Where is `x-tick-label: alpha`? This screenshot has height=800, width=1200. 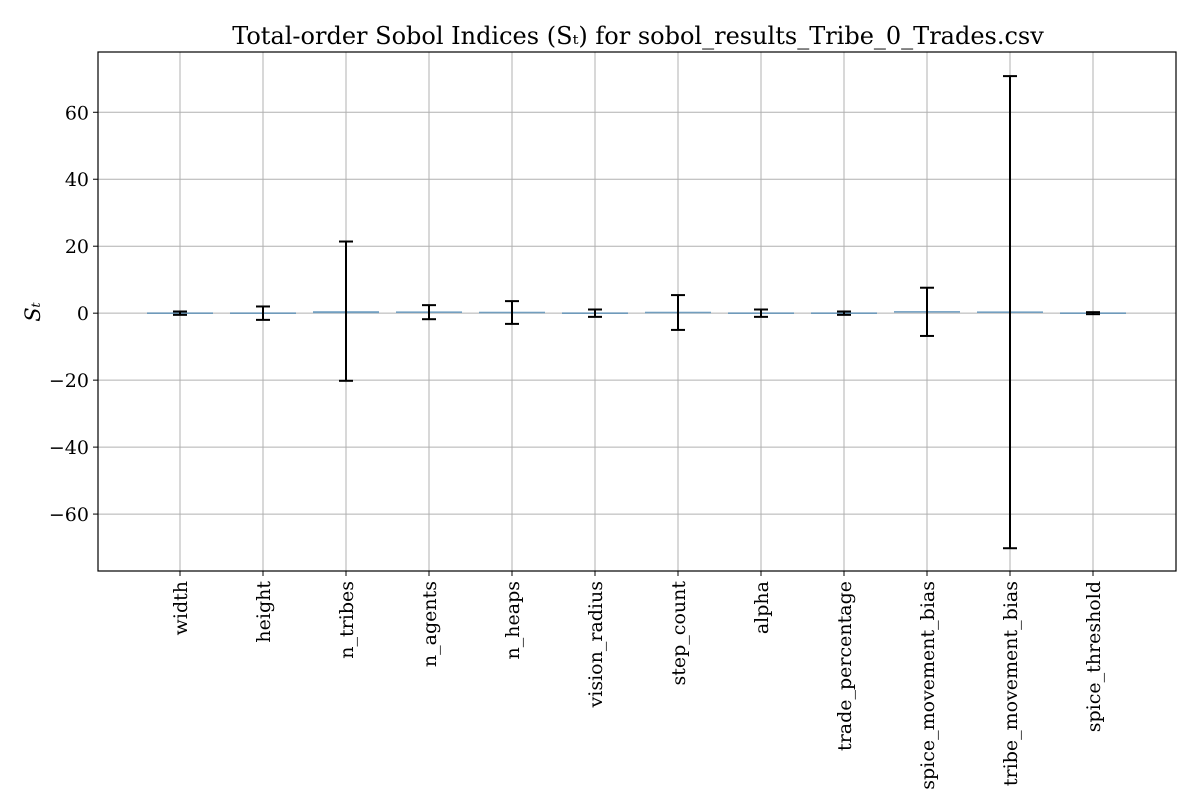
x-tick-label: alpha is located at coordinates (762, 607).